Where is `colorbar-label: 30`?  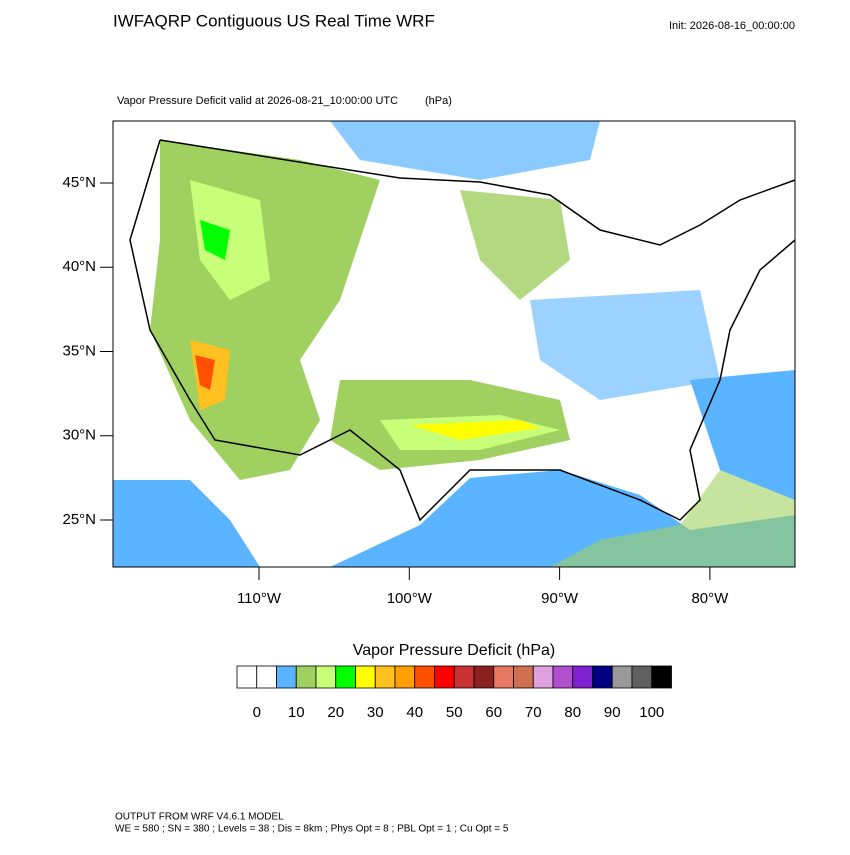 colorbar-label: 30 is located at coordinates (375, 712).